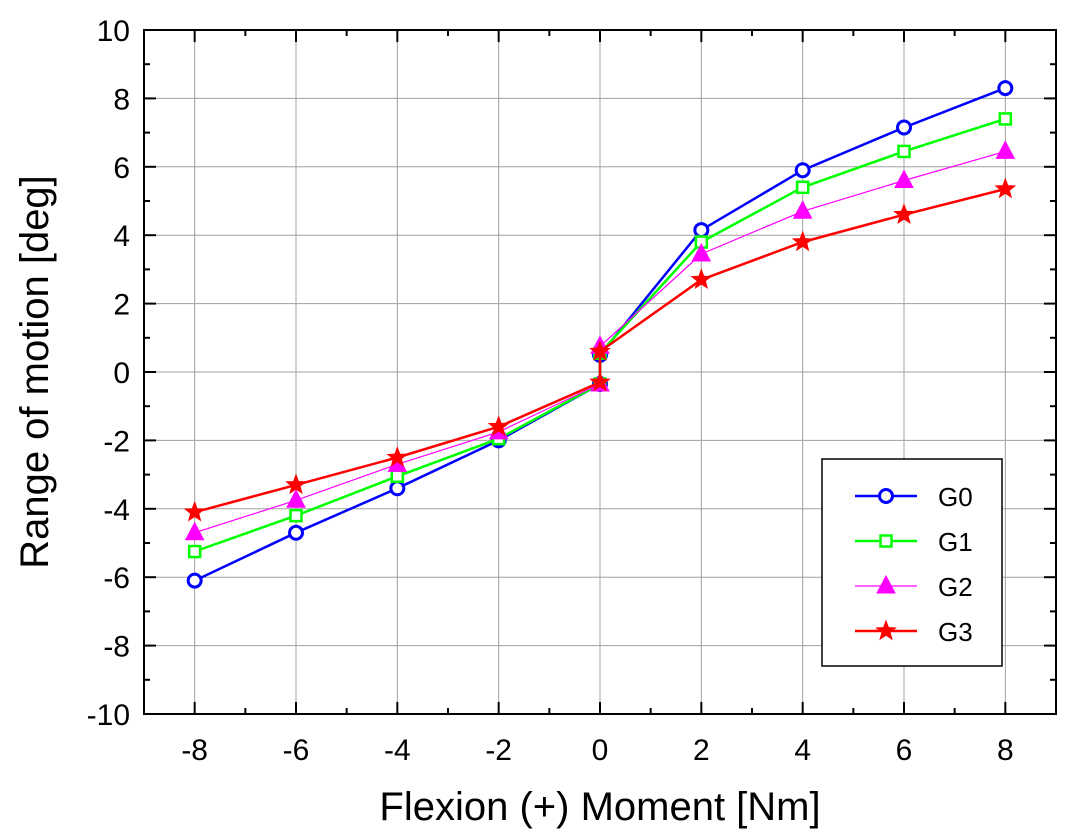  I want to click on legend-label: G0, so click(955, 497).